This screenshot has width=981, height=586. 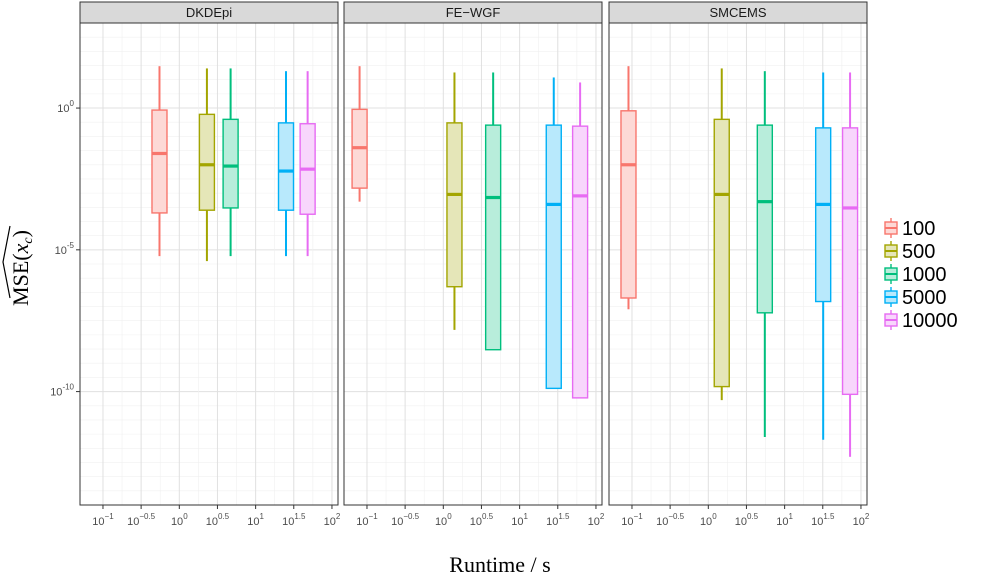 I want to click on legend-label: 10000, so click(x=930, y=321).